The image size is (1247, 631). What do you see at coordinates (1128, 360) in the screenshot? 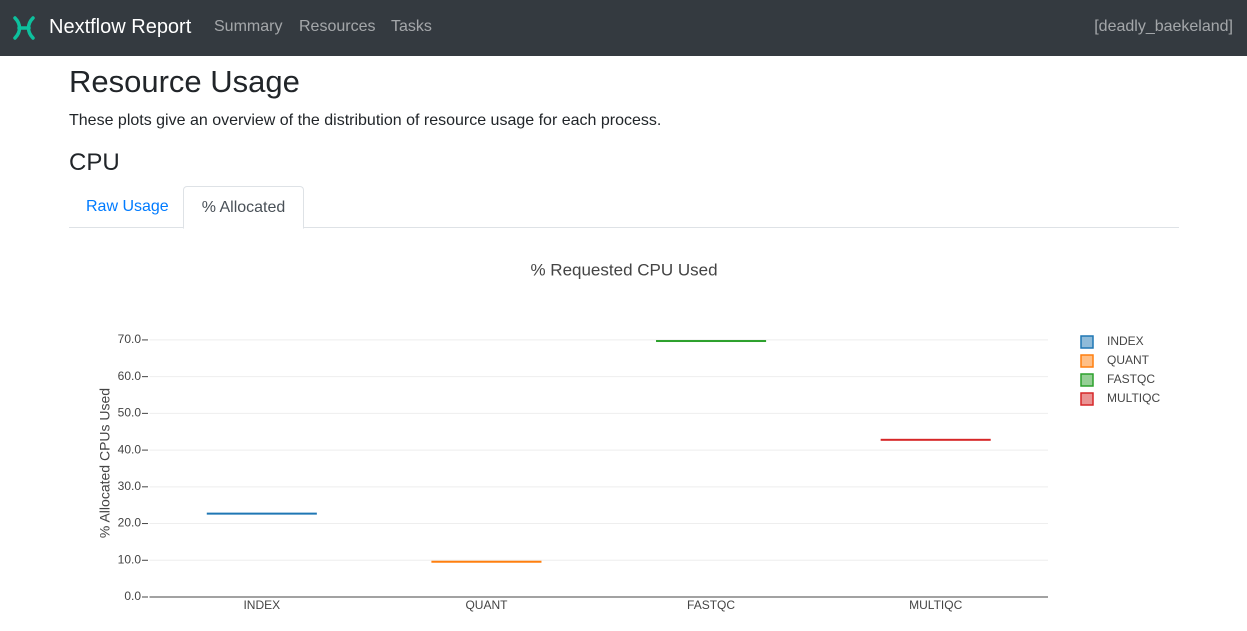
I see `legend-label: QUANT` at bounding box center [1128, 360].